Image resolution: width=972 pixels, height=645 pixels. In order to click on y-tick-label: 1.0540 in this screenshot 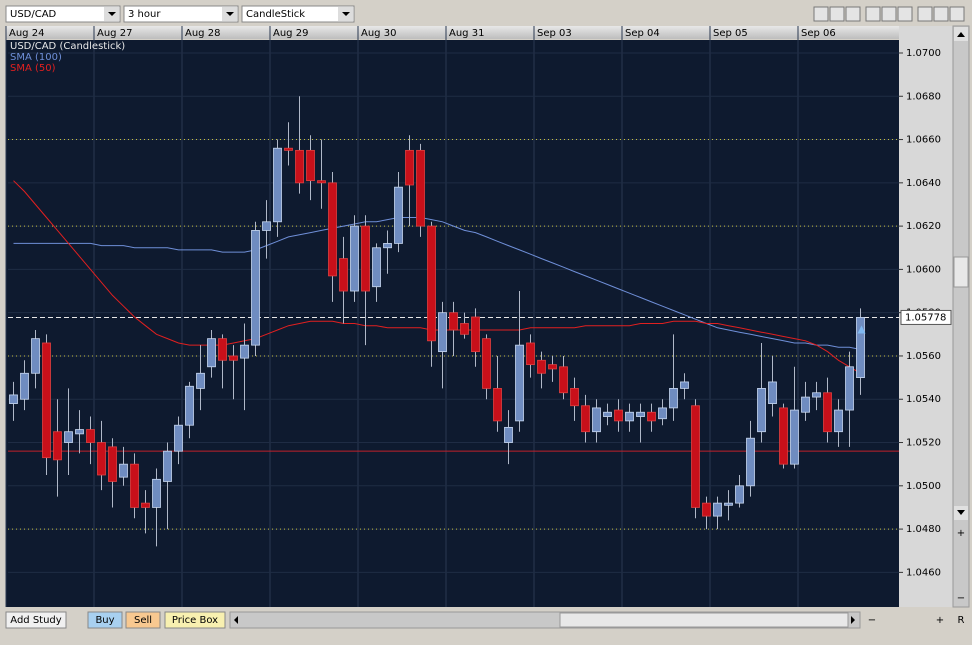, I will do `click(923, 399)`.